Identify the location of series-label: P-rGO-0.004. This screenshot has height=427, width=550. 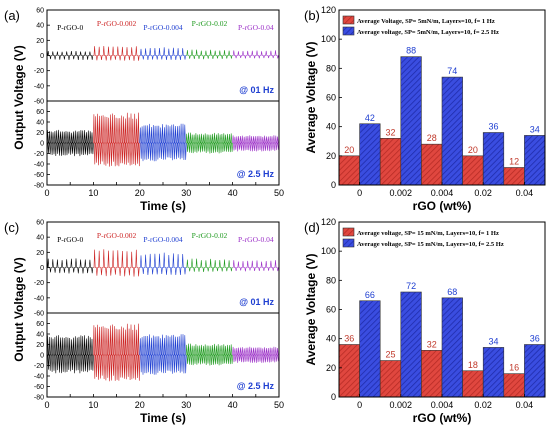
(163, 239).